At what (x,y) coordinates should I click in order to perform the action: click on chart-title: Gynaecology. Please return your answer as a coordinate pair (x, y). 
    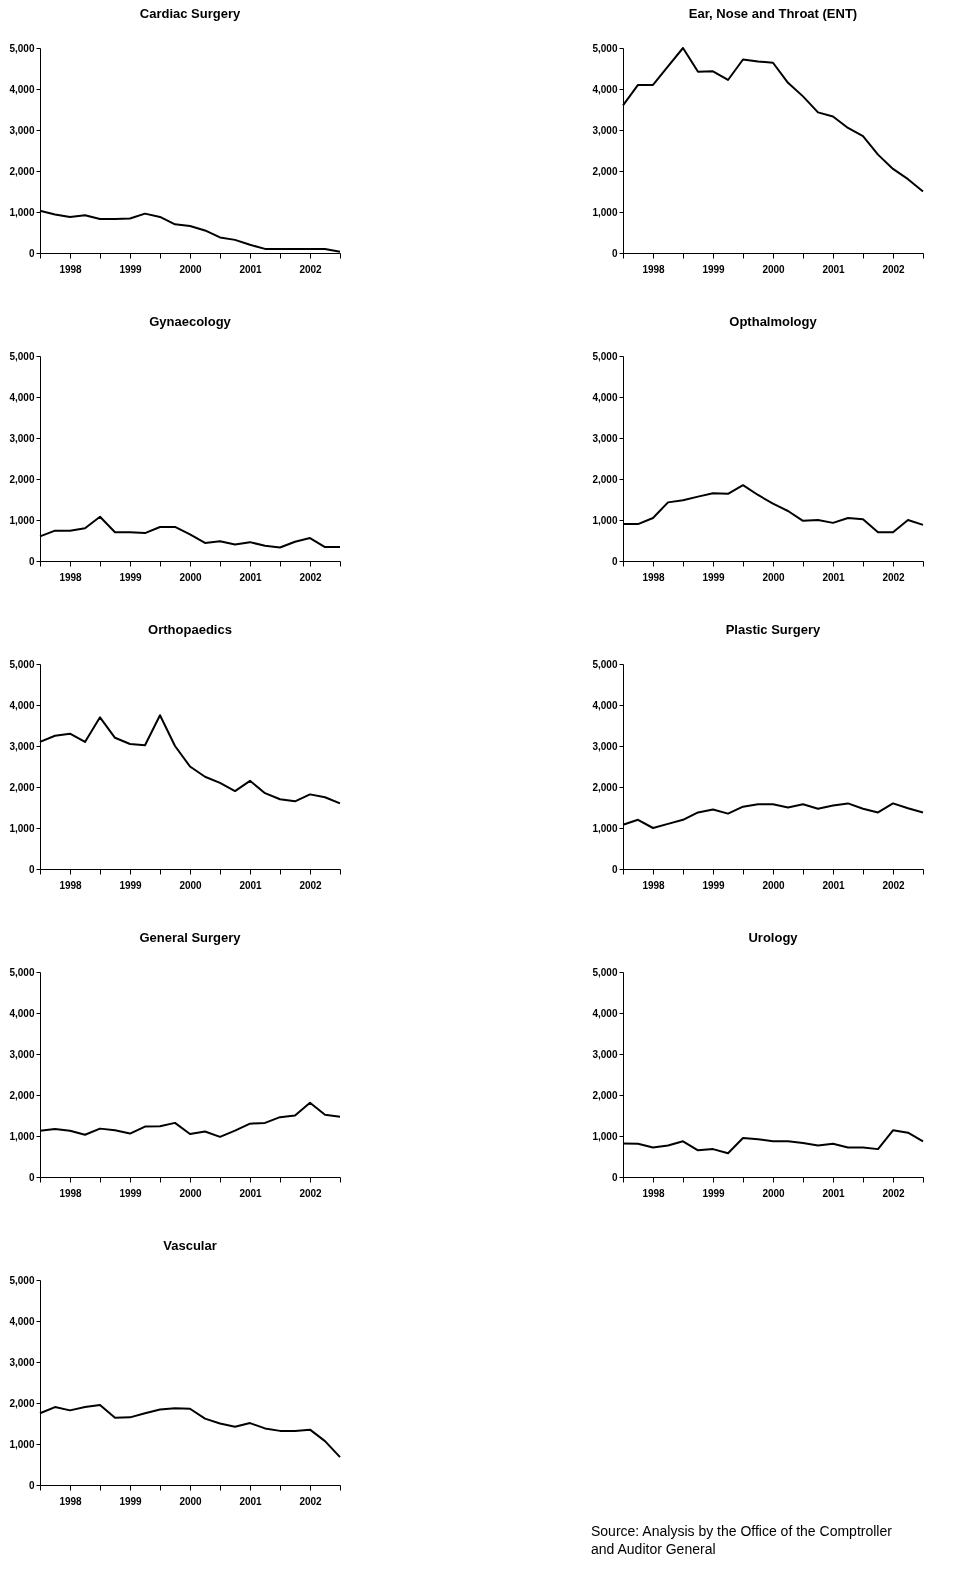
    Looking at the image, I should click on (190, 321).